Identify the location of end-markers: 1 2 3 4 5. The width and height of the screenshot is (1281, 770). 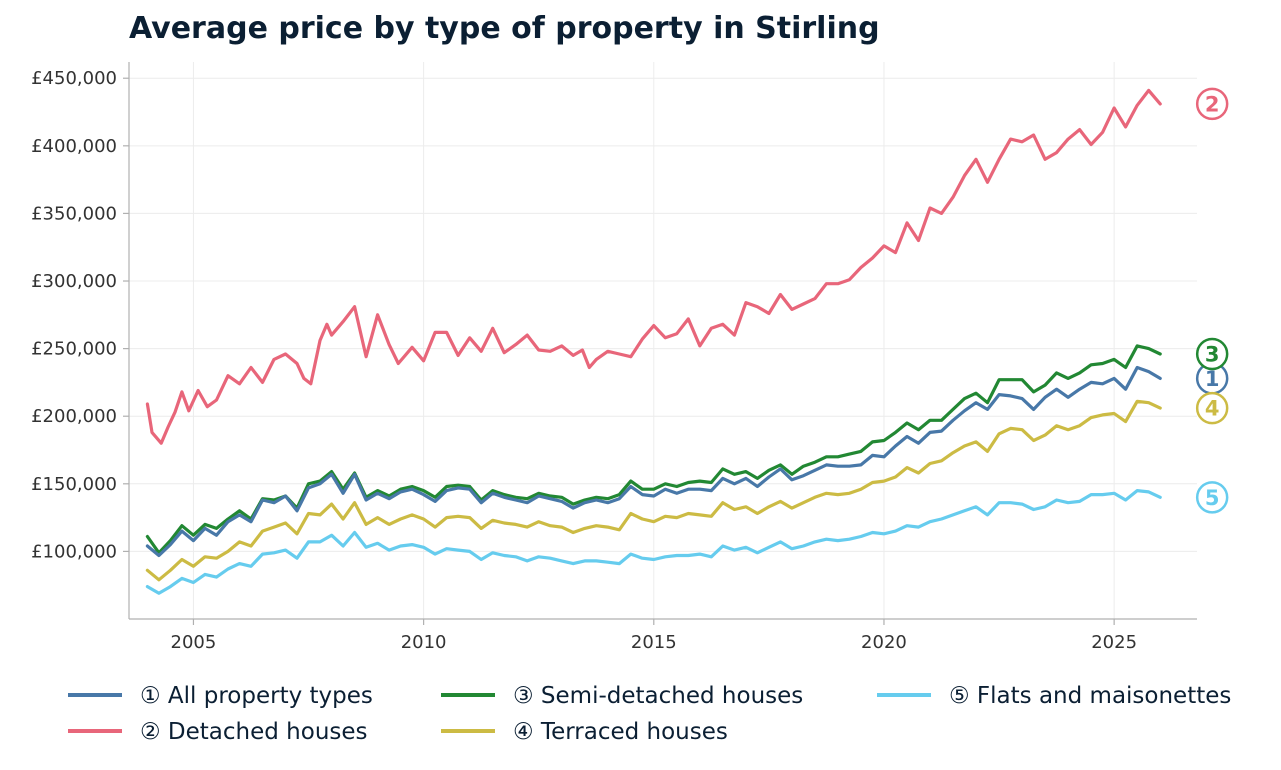
(1212, 300).